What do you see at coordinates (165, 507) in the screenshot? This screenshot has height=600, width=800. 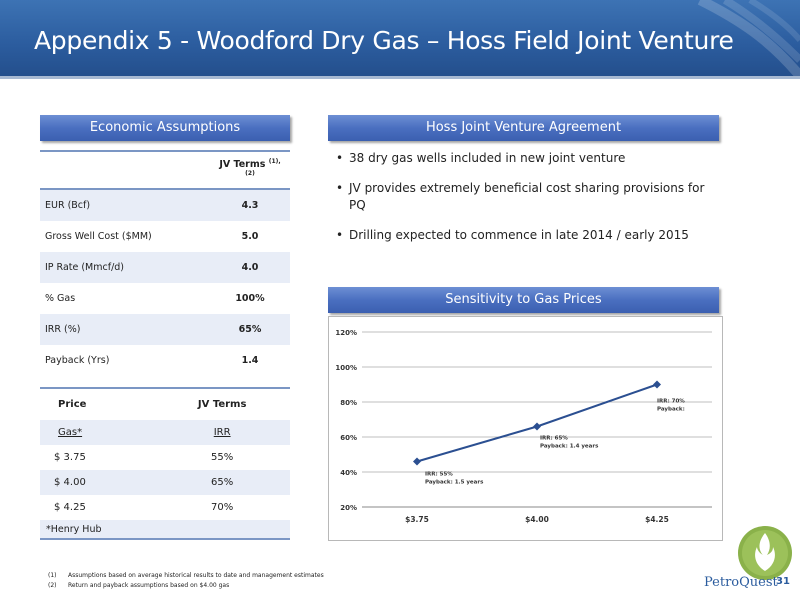 I see `table-row: $ 4.25 70%` at bounding box center [165, 507].